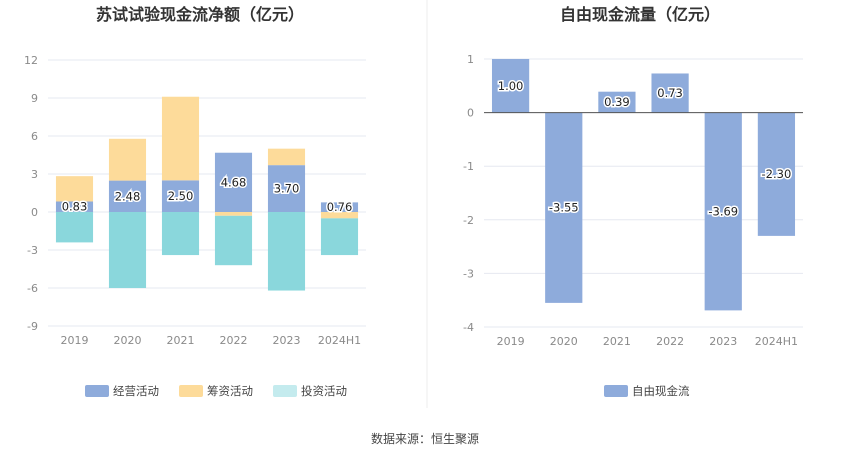 The image size is (850, 459). What do you see at coordinates (34, 98) in the screenshot?
I see `y-tick-label: 9` at bounding box center [34, 98].